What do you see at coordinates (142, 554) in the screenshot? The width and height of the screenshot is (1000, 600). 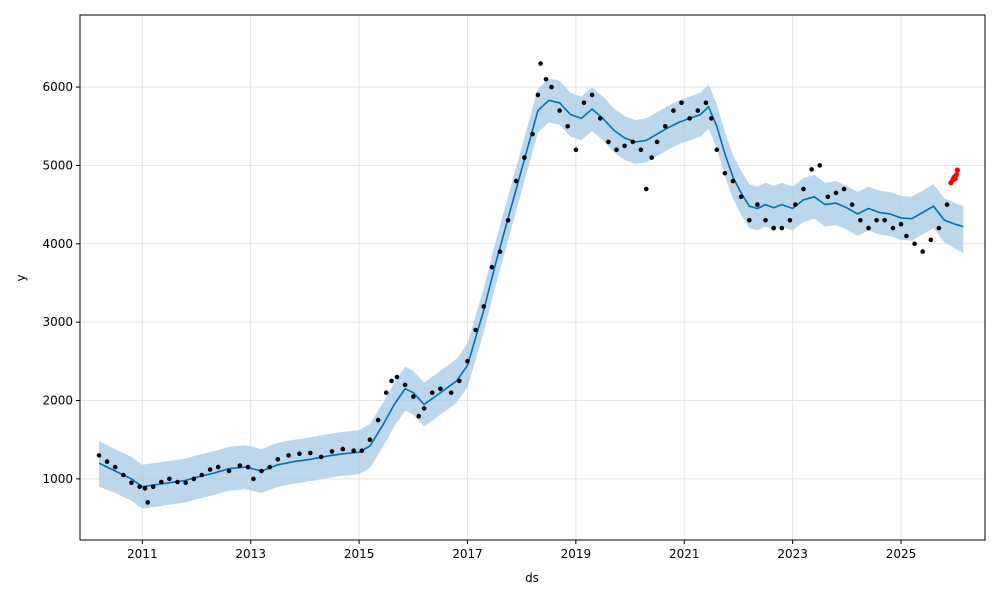 I see `x-tick-label: 2011` at bounding box center [142, 554].